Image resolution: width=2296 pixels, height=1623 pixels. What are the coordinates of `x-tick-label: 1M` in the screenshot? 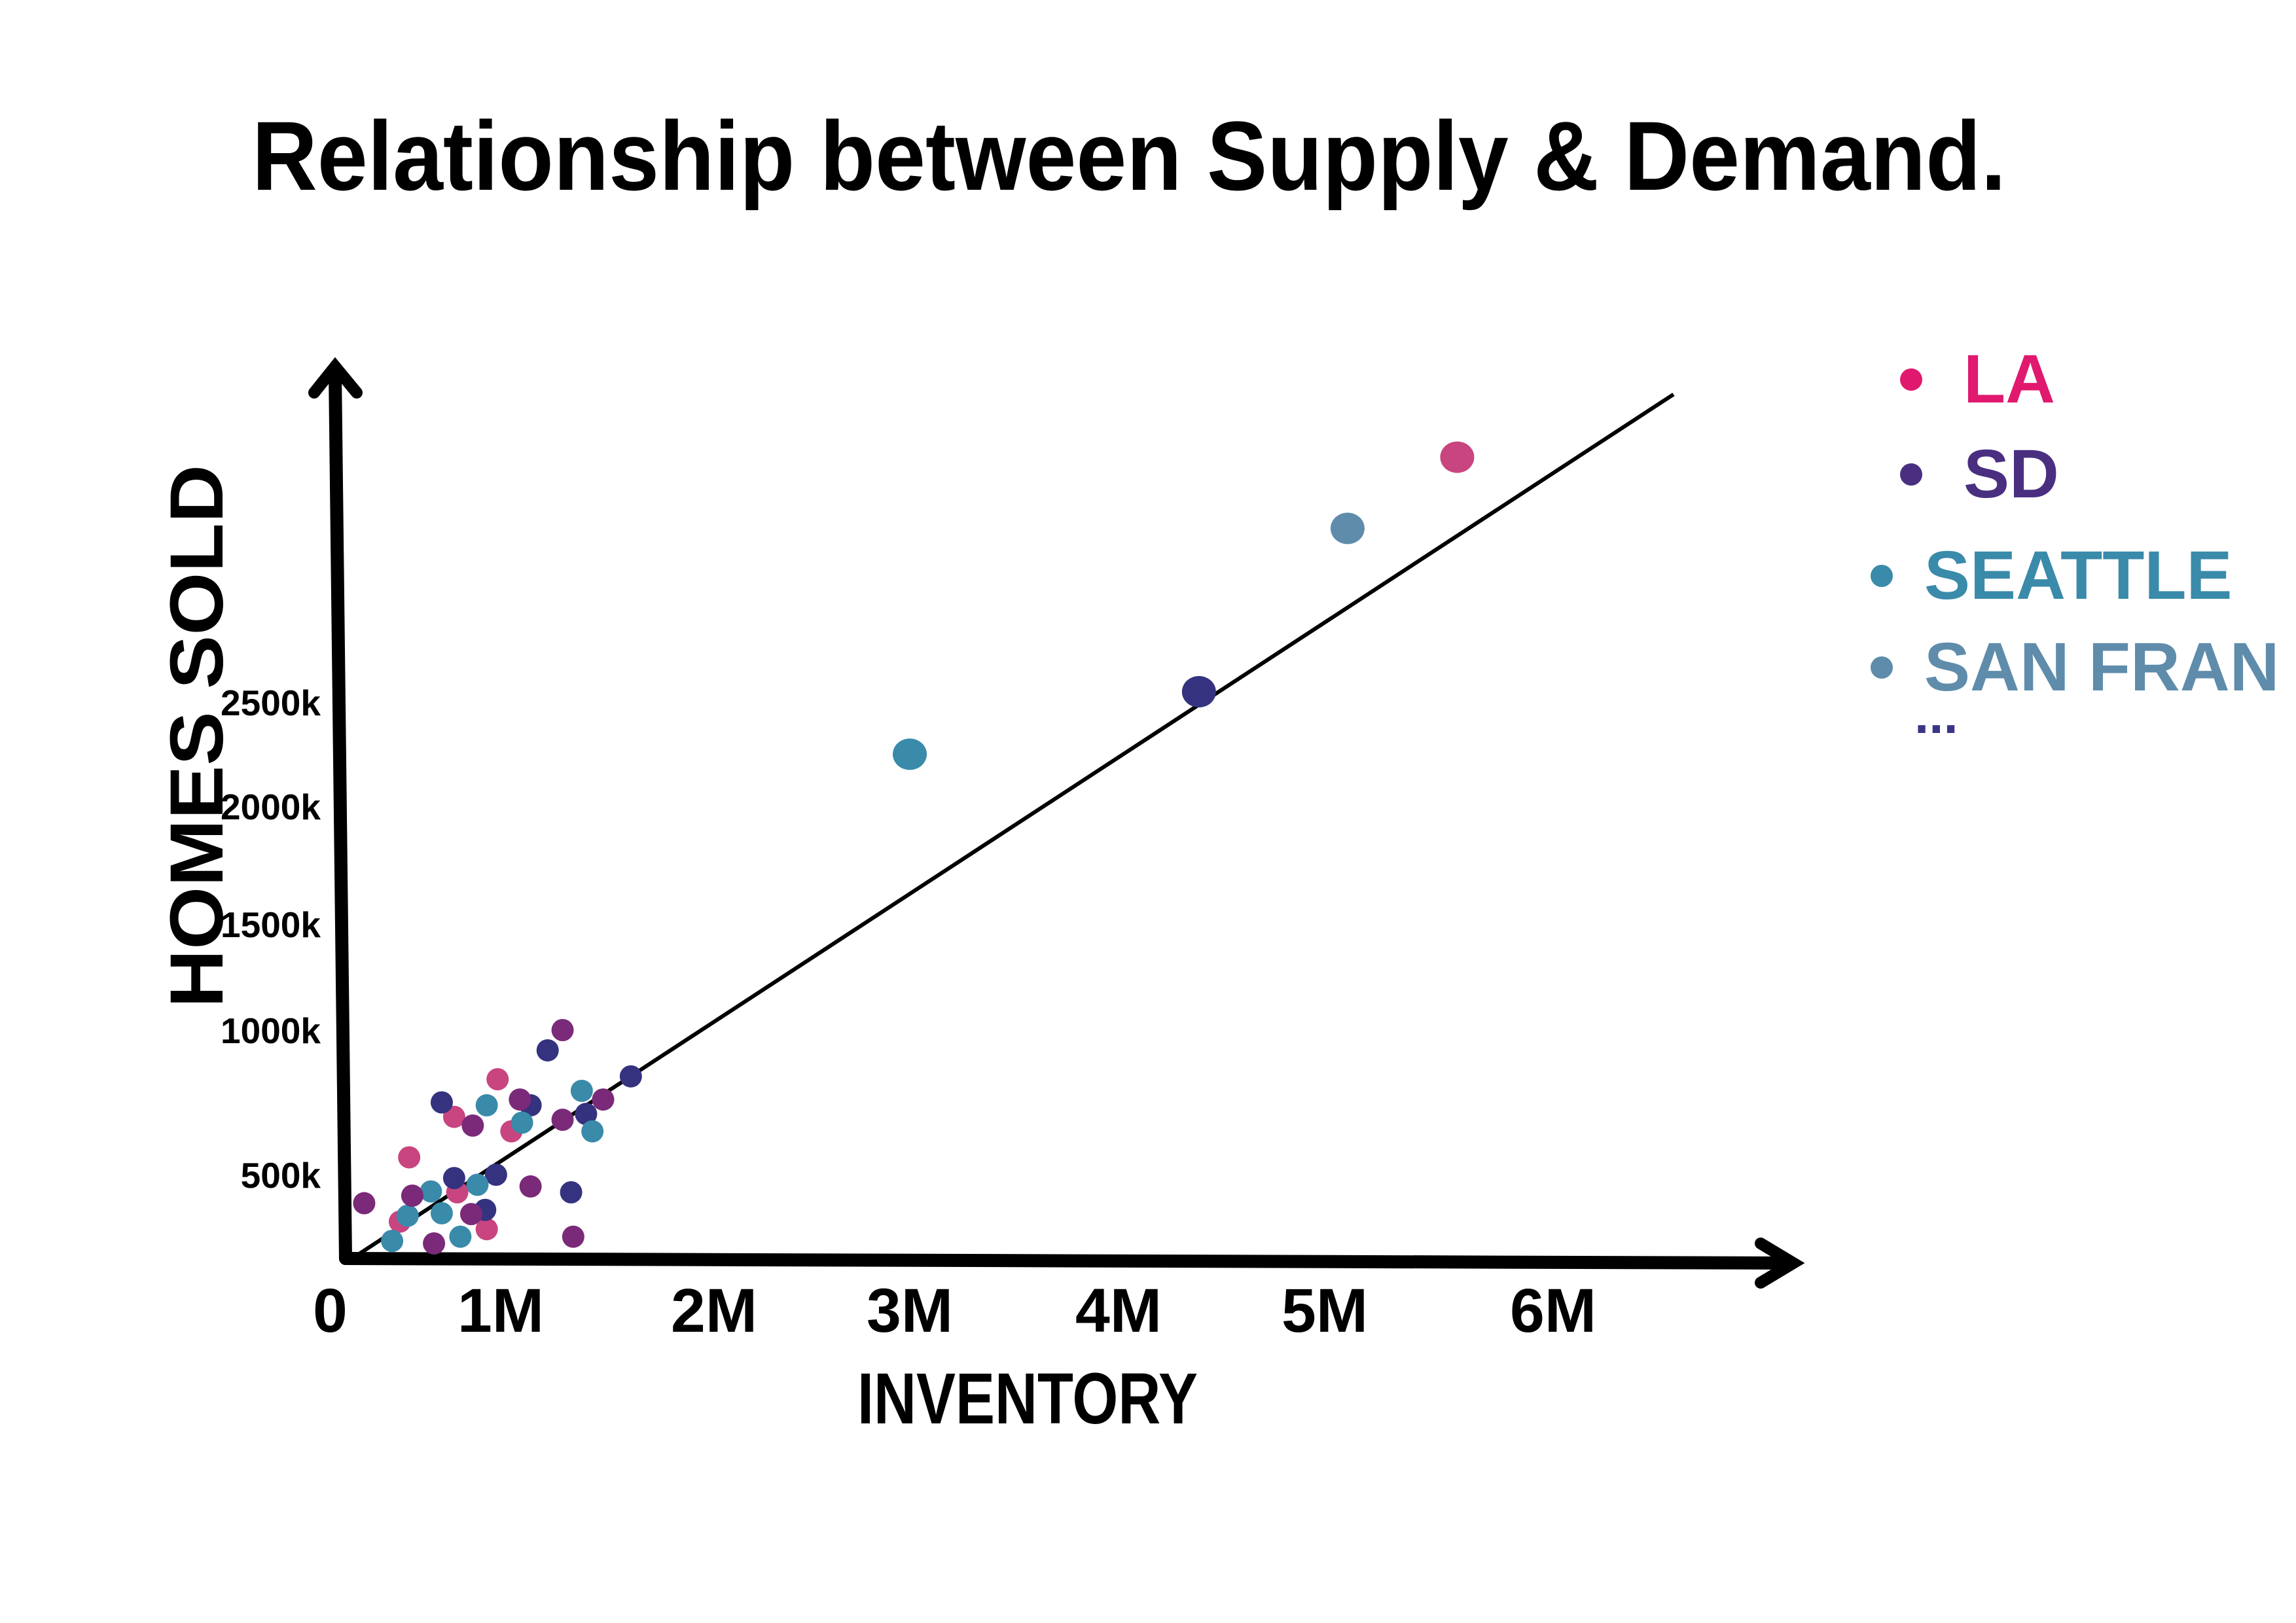 It's located at (501, 1311).